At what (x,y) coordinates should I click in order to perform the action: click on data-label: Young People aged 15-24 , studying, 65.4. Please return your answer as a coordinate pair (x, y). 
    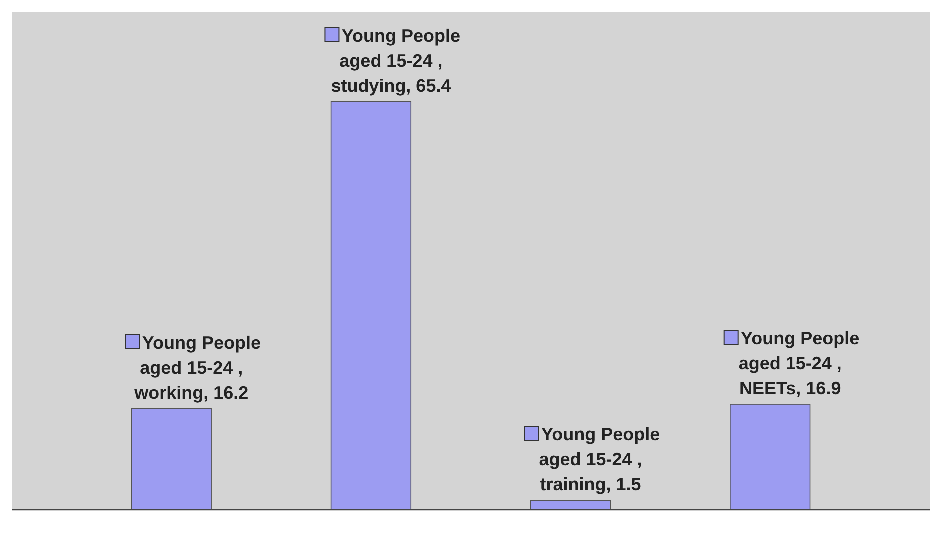
    Looking at the image, I should click on (396, 61).